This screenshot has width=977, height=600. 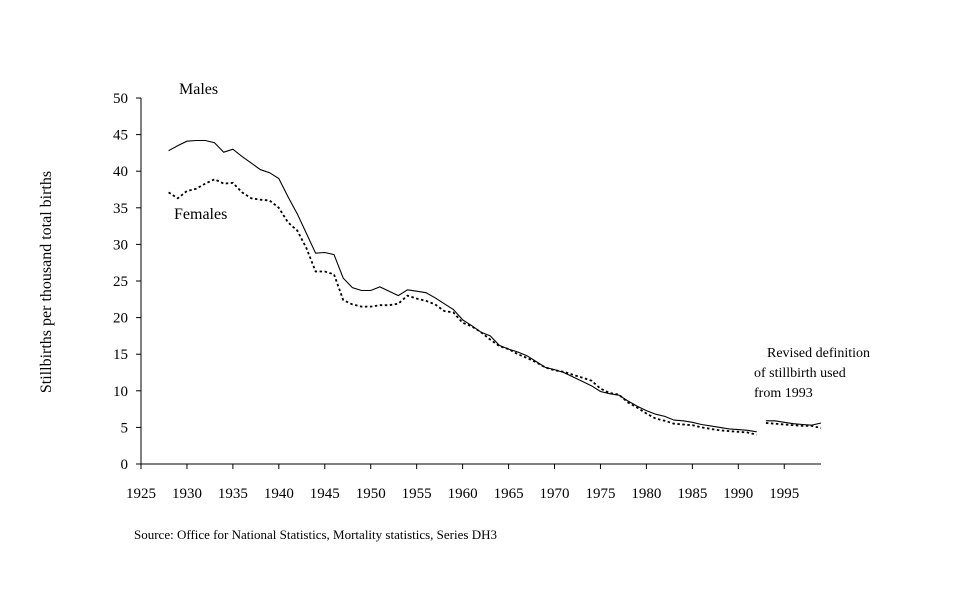 What do you see at coordinates (692, 494) in the screenshot?
I see `x-tick-label: 1985` at bounding box center [692, 494].